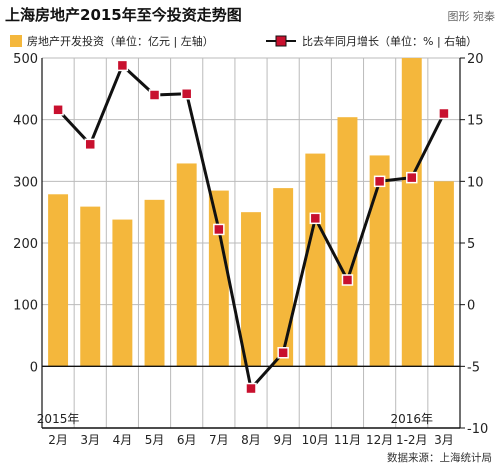  I want to click on chart-credit: 图形 宛秦, so click(472, 16).